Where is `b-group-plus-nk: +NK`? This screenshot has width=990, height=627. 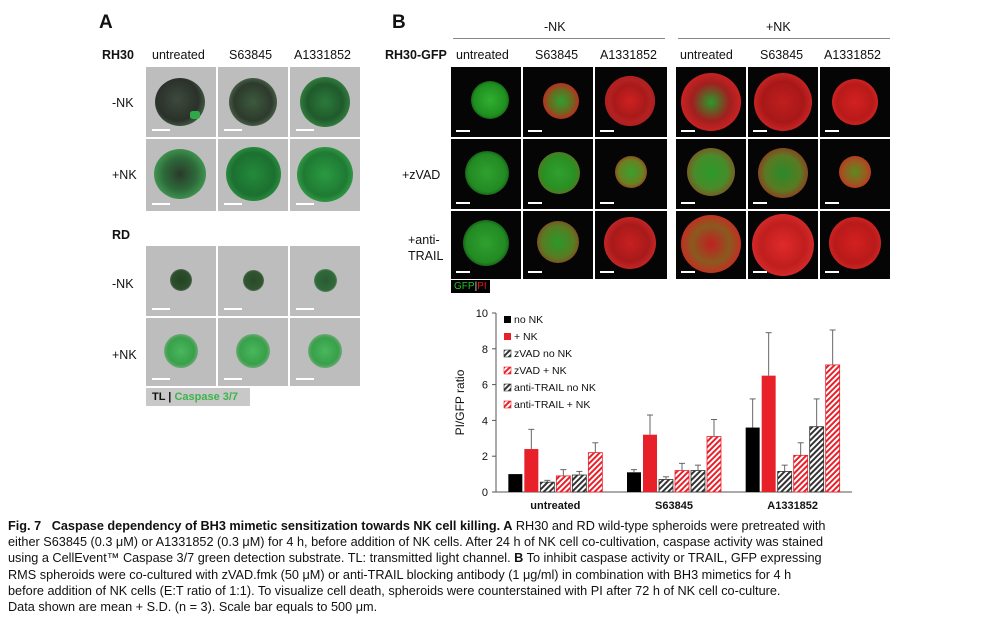 b-group-plus-nk: +NK is located at coordinates (778, 27).